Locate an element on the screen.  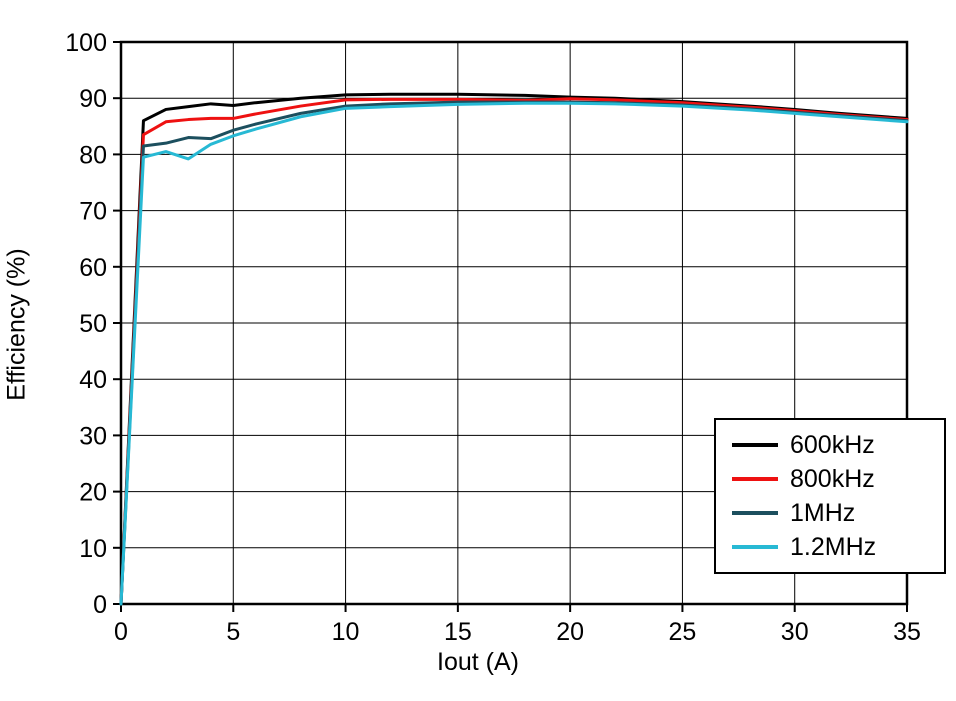
y-tick-label: 10 is located at coordinates (93, 549).